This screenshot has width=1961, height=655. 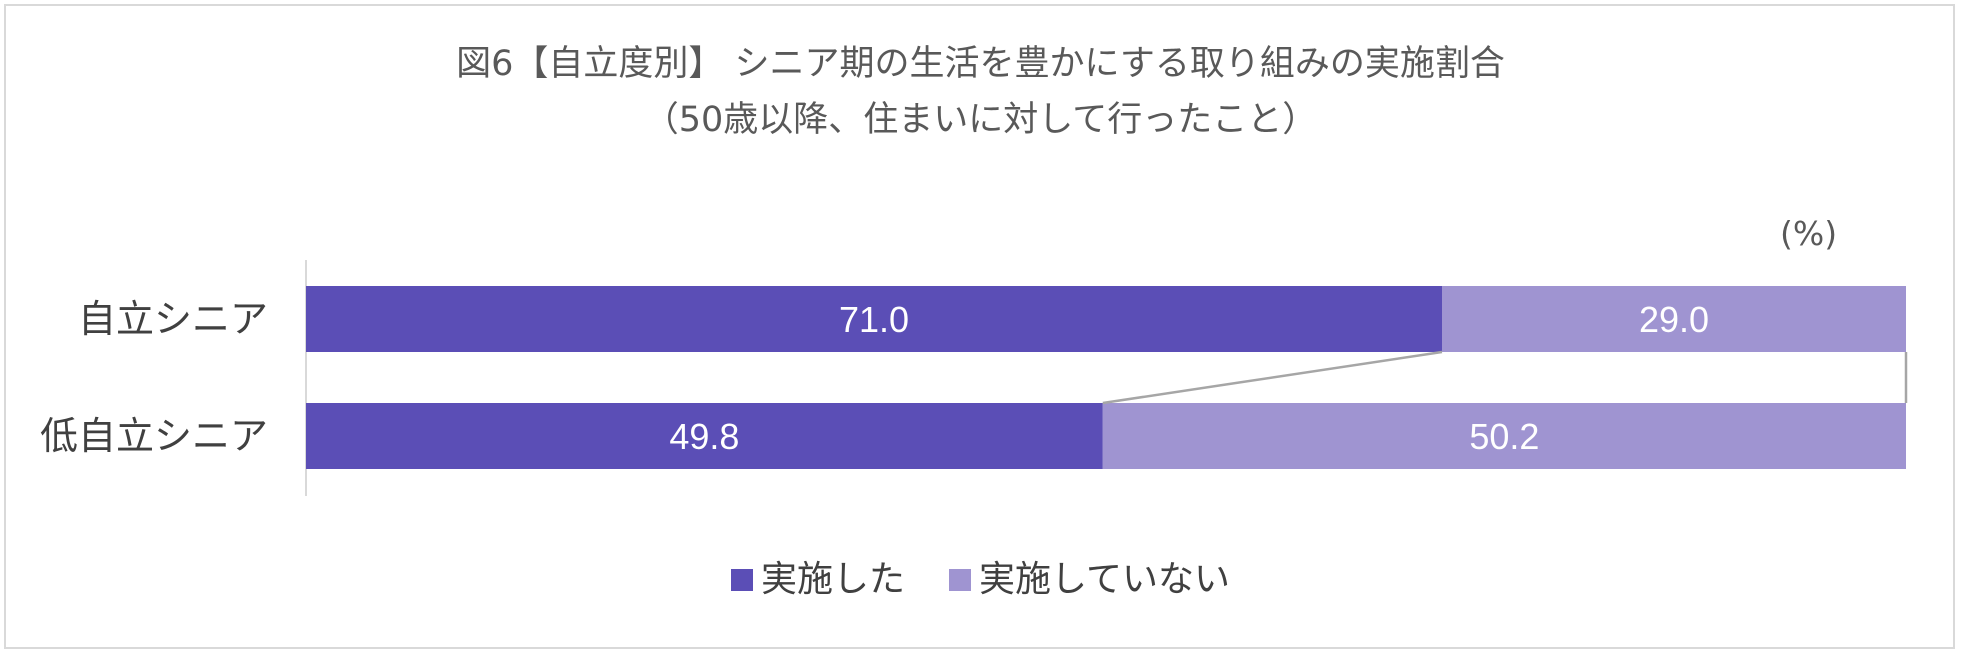 What do you see at coordinates (980, 120) in the screenshot?
I see `chart-title-line-2: （50歳以降、住まいに対して行ったこと）` at bounding box center [980, 120].